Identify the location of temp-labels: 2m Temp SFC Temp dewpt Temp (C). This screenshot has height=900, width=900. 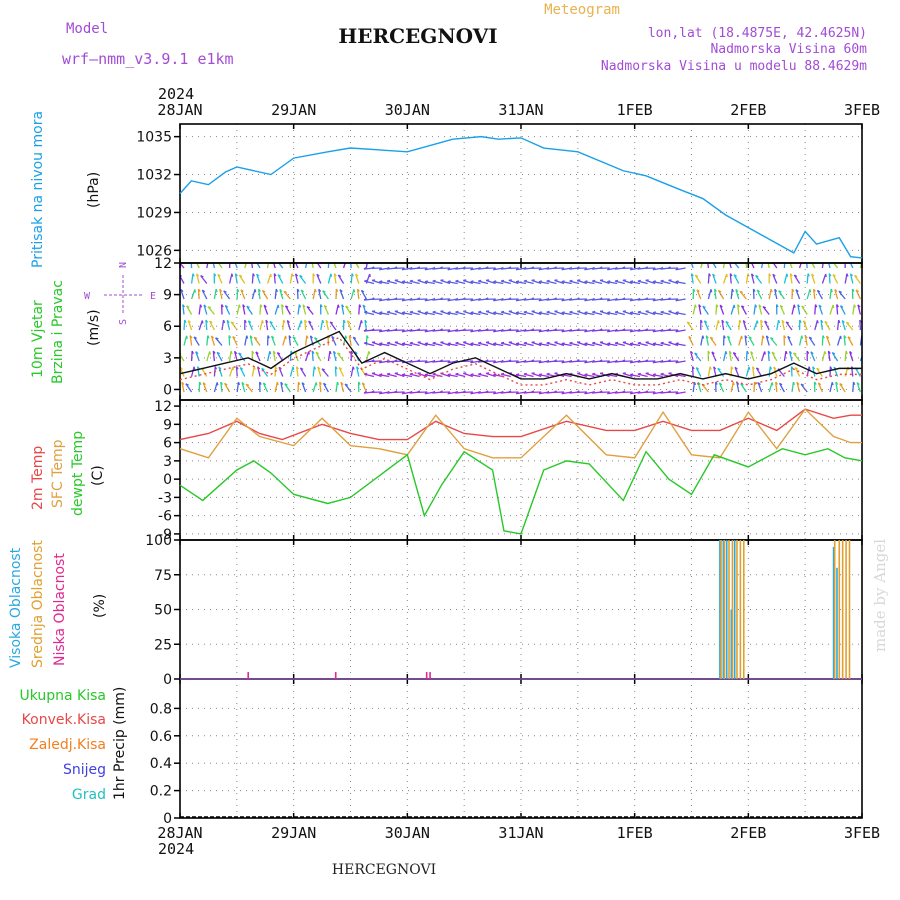
(68, 473).